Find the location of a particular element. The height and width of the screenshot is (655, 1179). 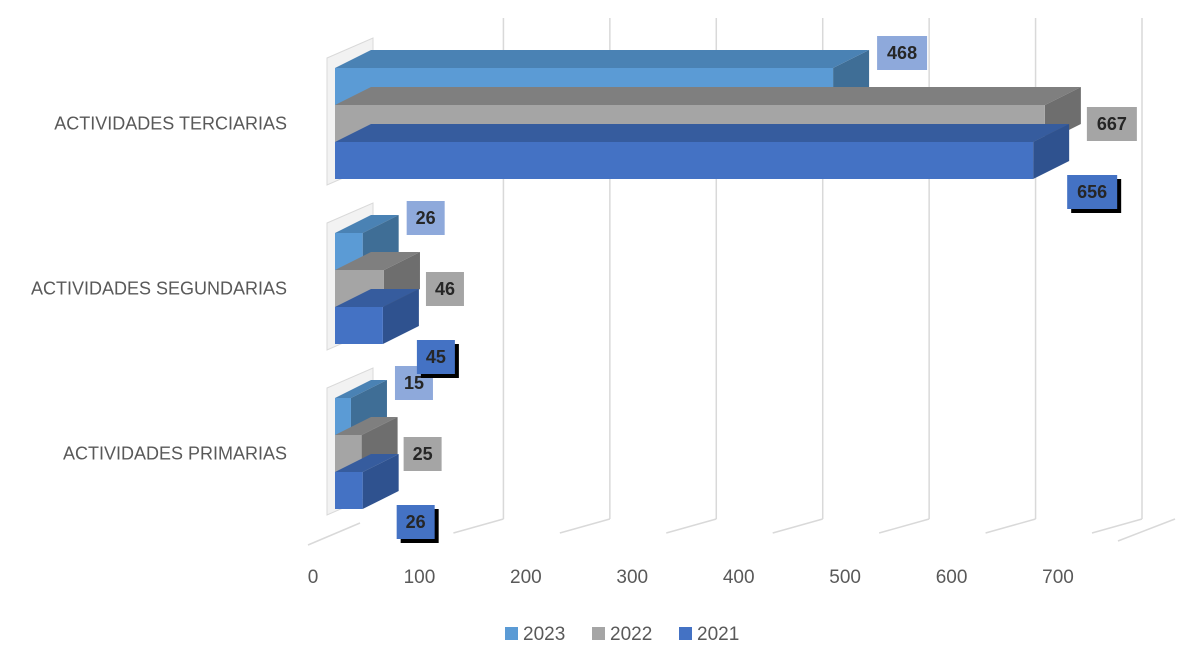

data-label-2021-actividades-segundarias: 45 is located at coordinates (436, 357).